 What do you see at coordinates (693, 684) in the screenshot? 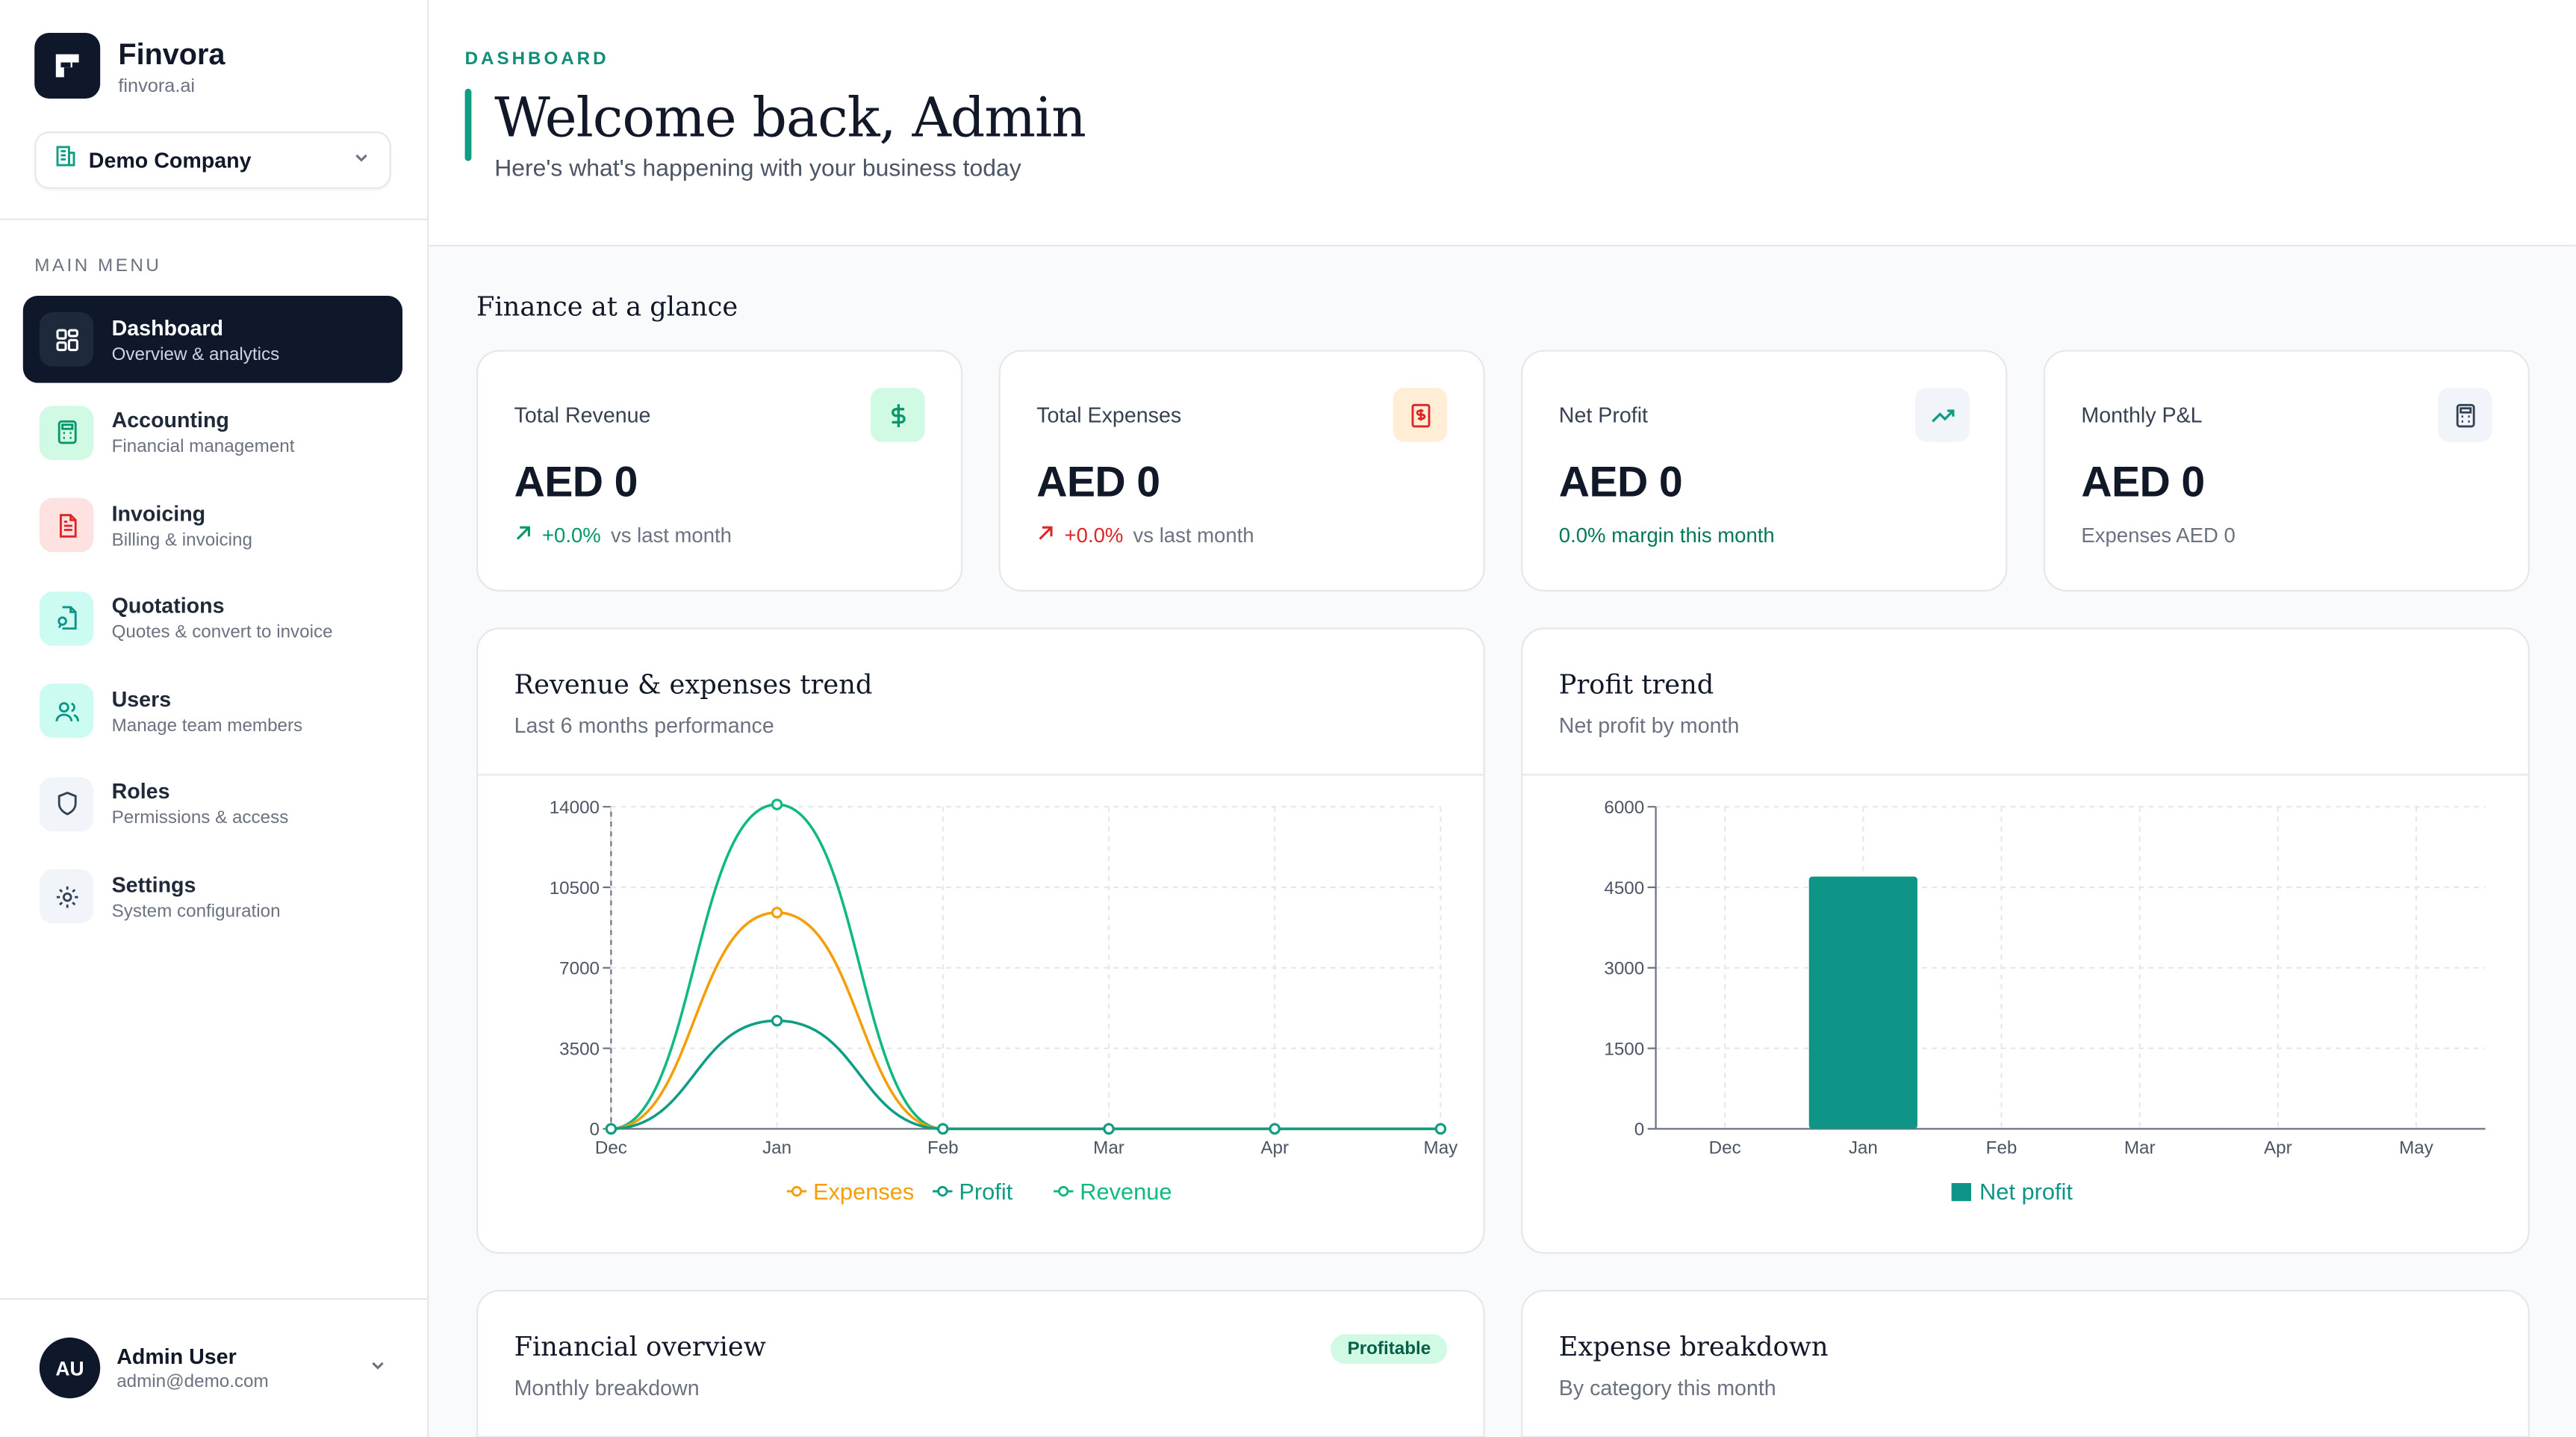
I see `panel-title: Revenue & expenses trend` at bounding box center [693, 684].